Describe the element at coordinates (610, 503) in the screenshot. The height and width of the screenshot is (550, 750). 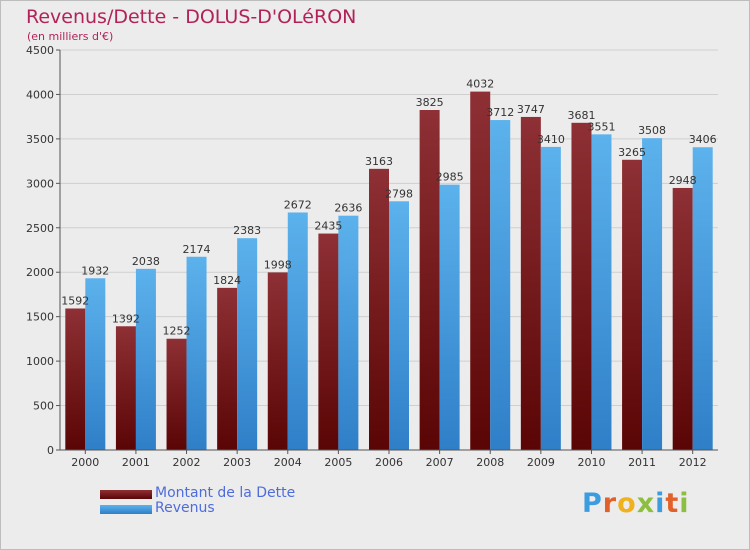
I see `logo-letter: r` at that location.